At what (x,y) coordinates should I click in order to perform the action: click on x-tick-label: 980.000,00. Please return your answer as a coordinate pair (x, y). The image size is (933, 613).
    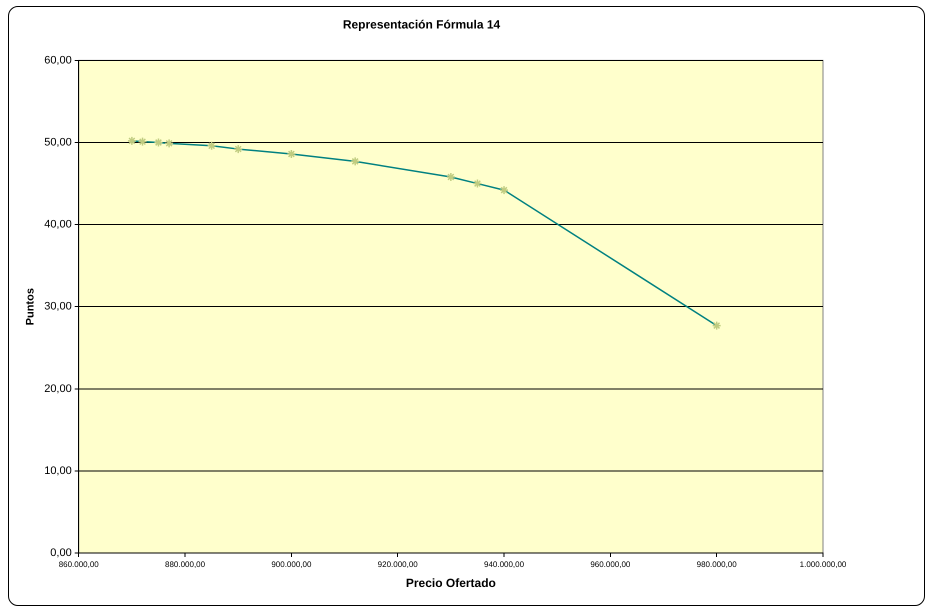
    Looking at the image, I should click on (717, 565).